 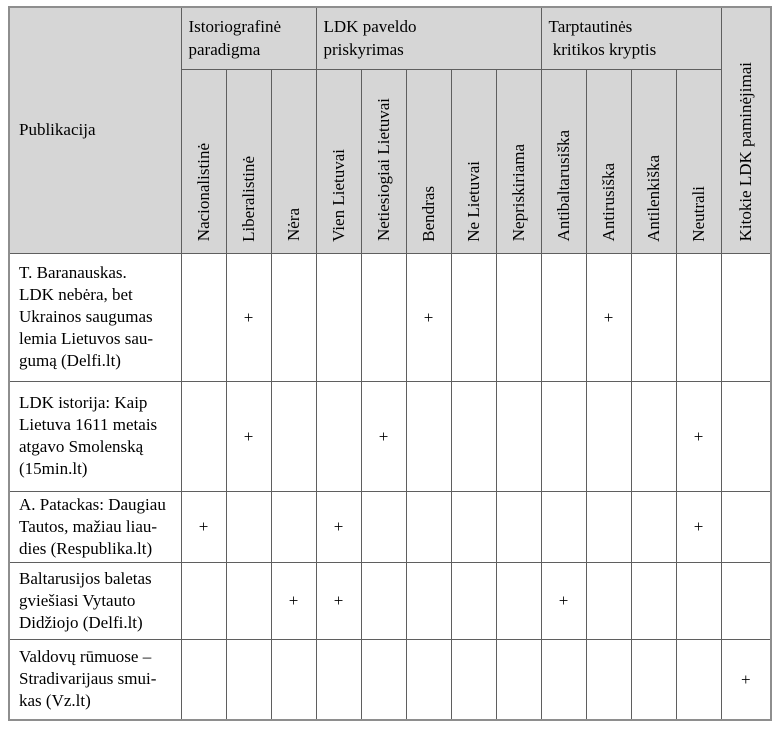 I want to click on column-header-label: Ne Lietuvai, so click(x=473, y=201).